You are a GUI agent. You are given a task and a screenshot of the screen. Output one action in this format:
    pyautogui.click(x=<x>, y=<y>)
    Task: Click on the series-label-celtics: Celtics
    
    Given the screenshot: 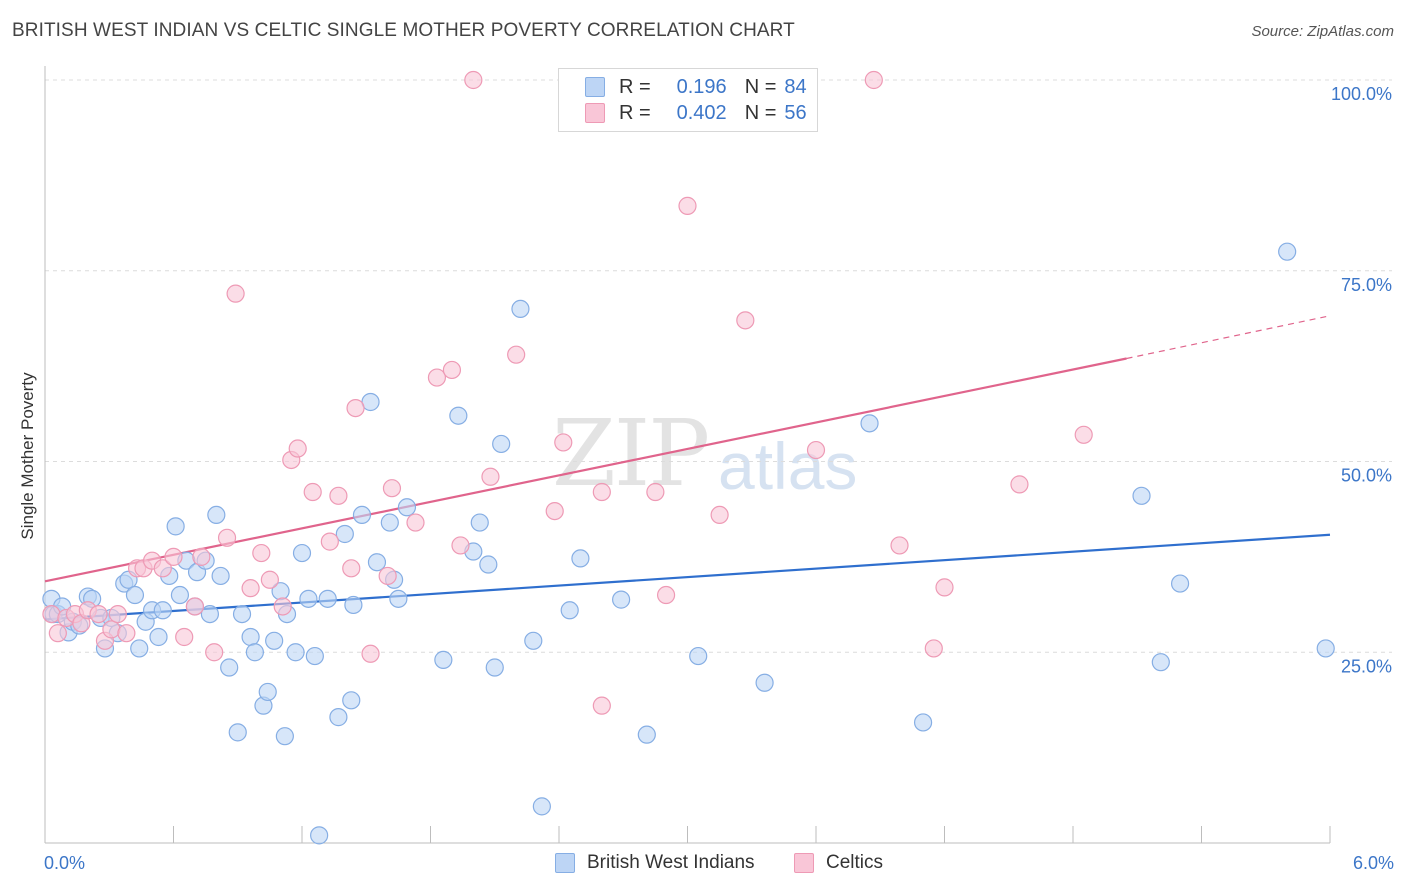 What is the action you would take?
    pyautogui.click(x=855, y=862)
    